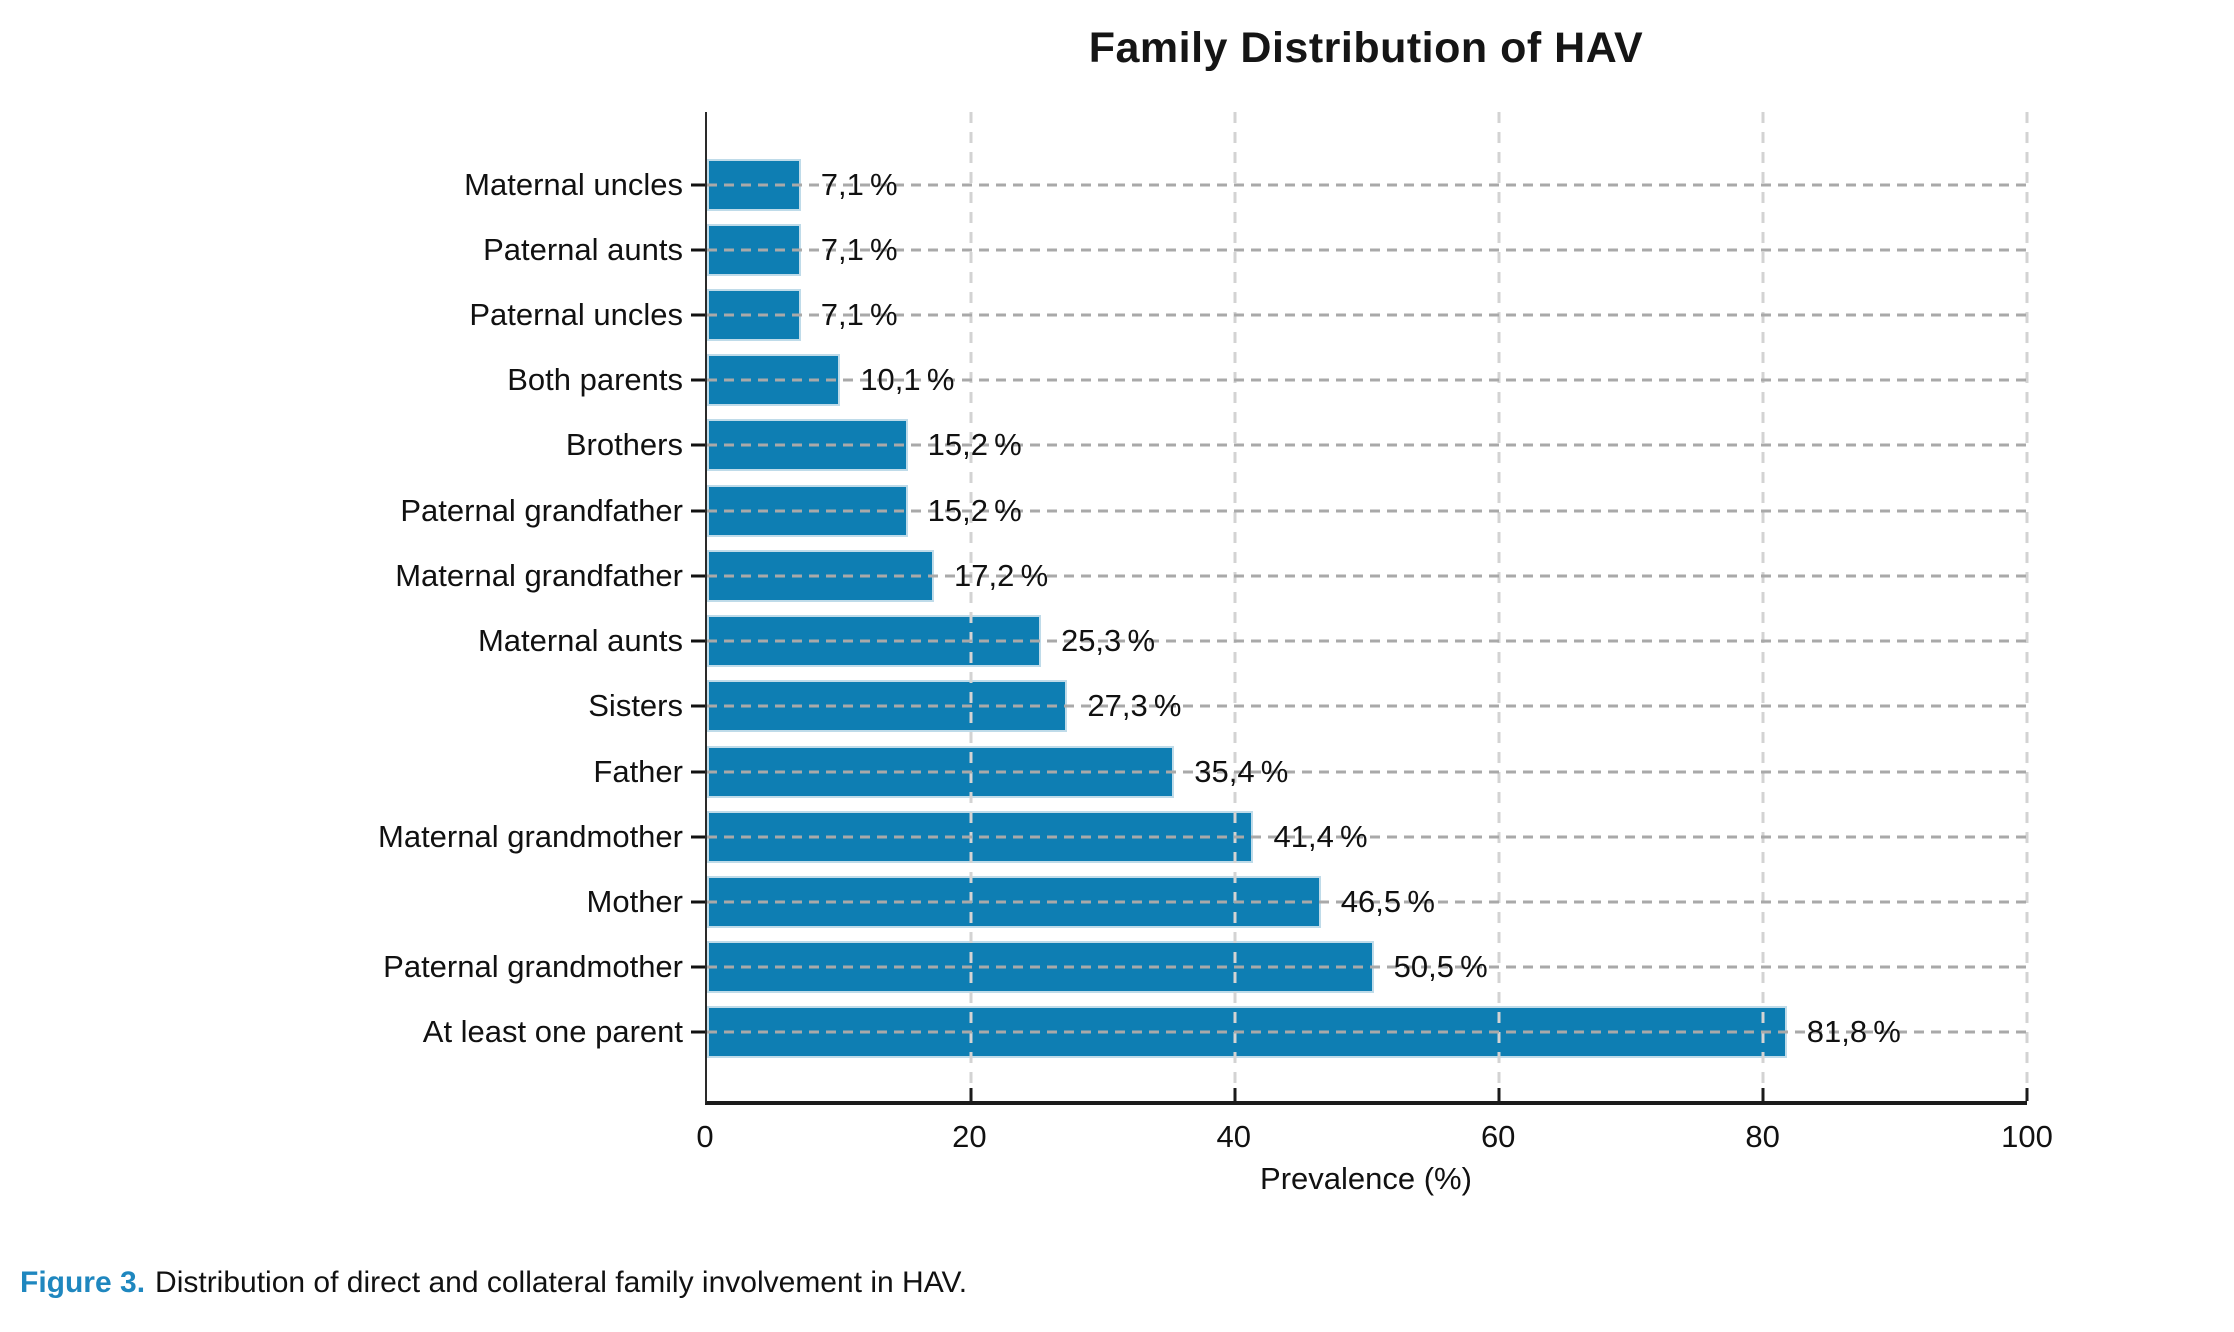 The image size is (2234, 1332). Describe the element at coordinates (1267, 380) in the screenshot. I see `bar-row: Both parents 10,1 %` at that location.